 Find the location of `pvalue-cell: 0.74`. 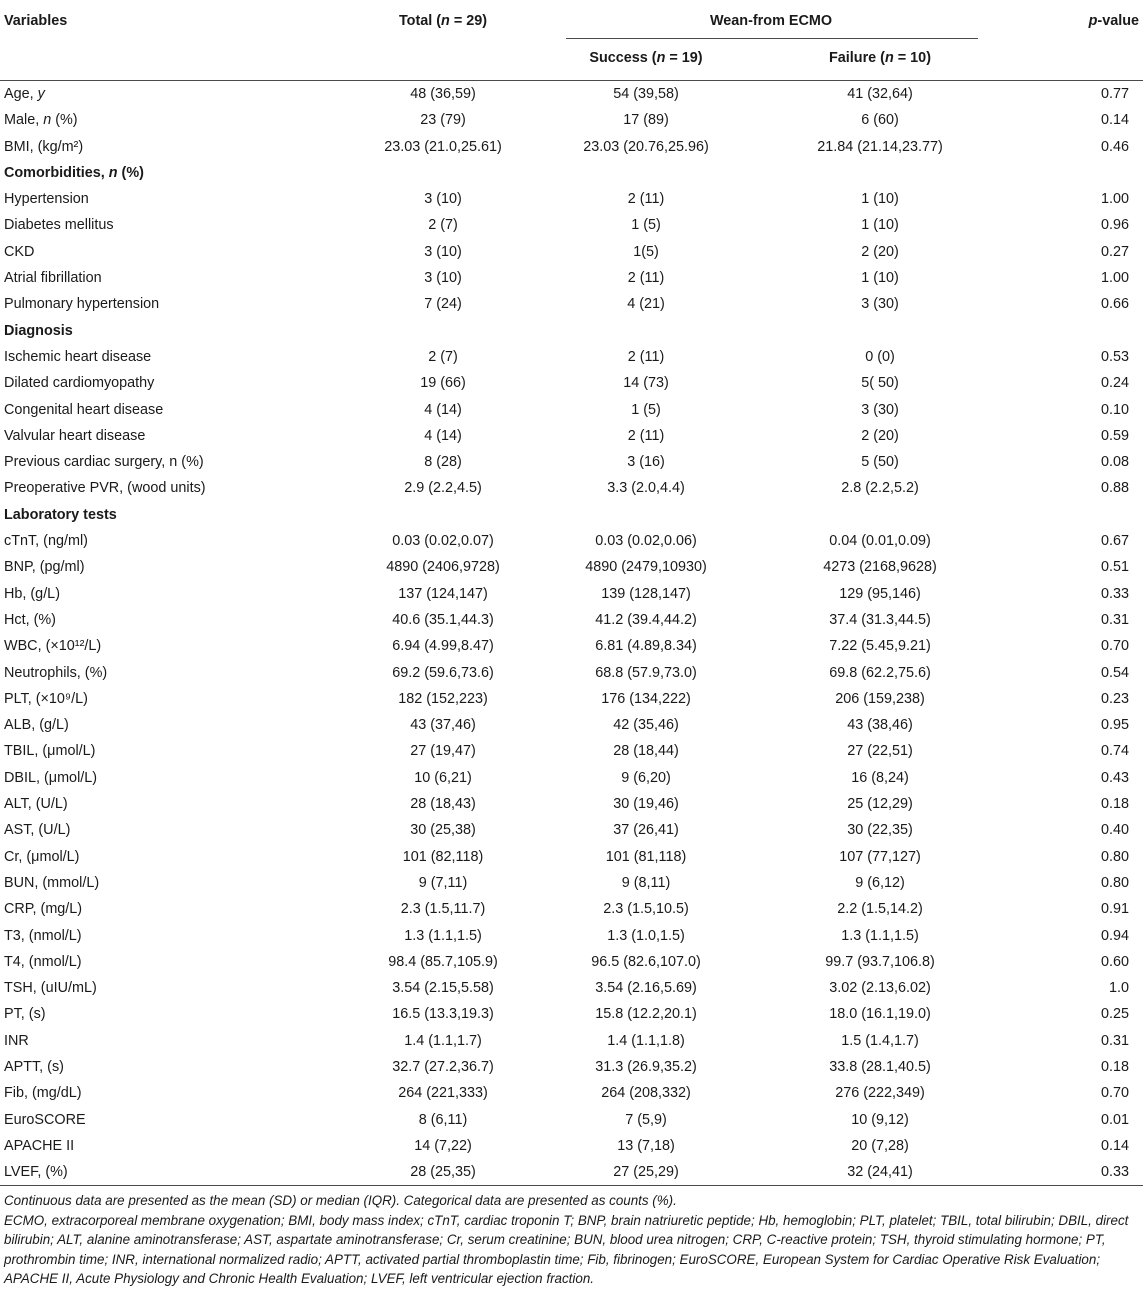

pvalue-cell: 0.74 is located at coordinates (1114, 751).